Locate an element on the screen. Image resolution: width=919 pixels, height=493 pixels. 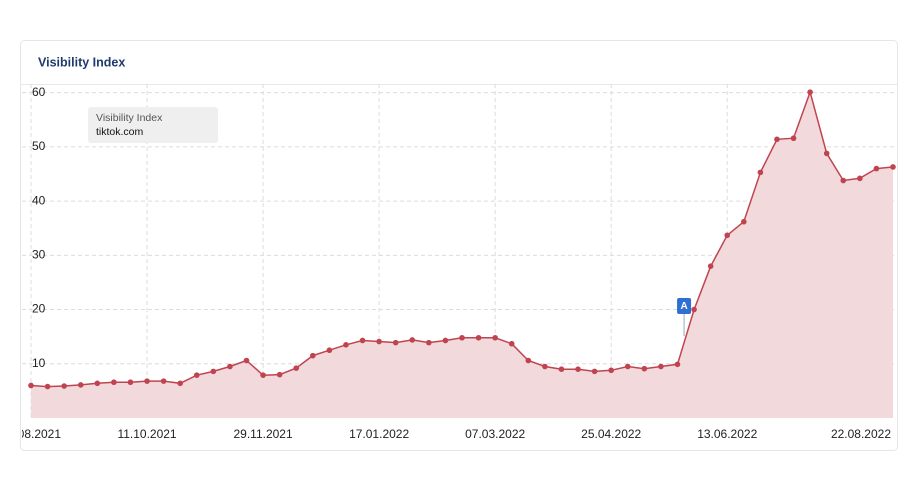
x-tick-label: 25.04.2022 is located at coordinates (611, 434).